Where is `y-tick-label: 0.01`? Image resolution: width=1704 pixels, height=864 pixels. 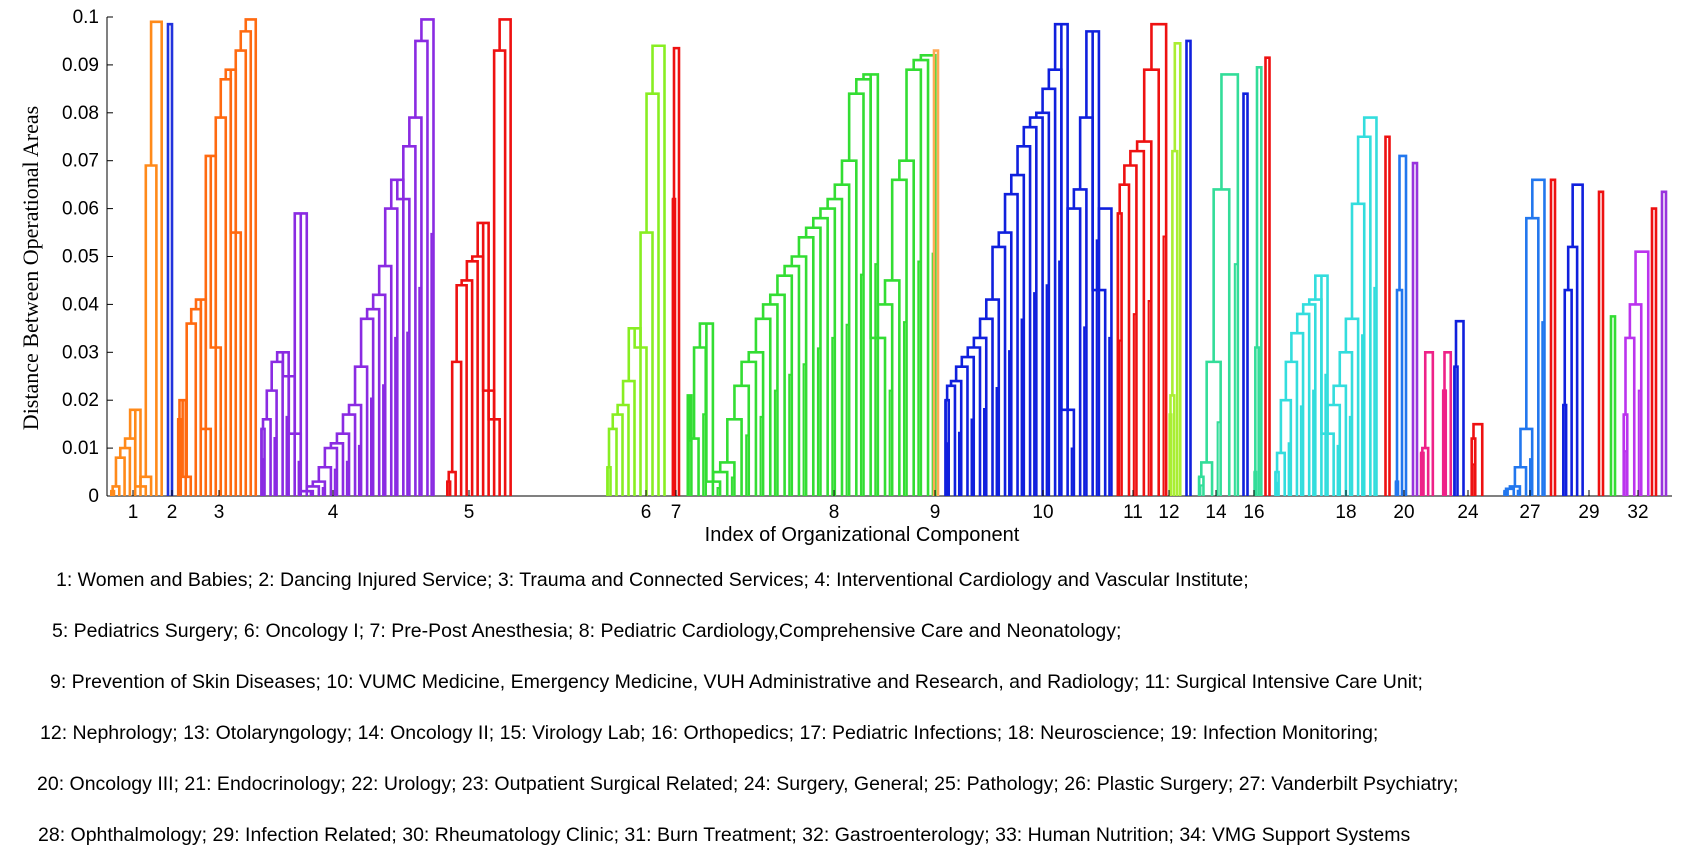
y-tick-label: 0.01 is located at coordinates (80, 448).